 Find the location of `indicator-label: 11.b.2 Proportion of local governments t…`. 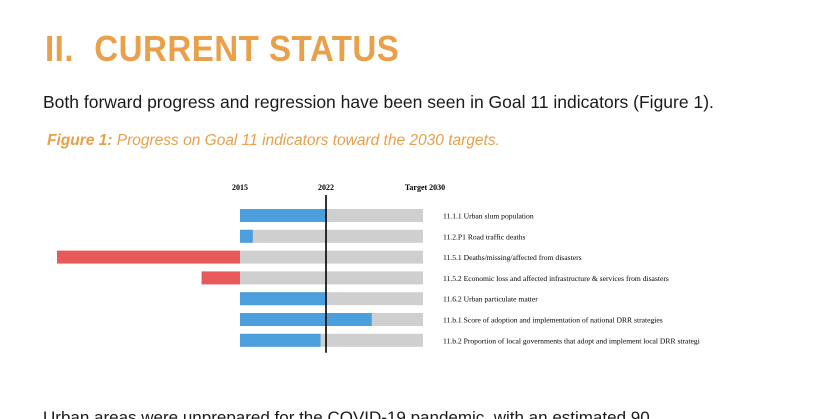

indicator-label: 11.b.2 Proportion of local governments t… is located at coordinates (571, 340).